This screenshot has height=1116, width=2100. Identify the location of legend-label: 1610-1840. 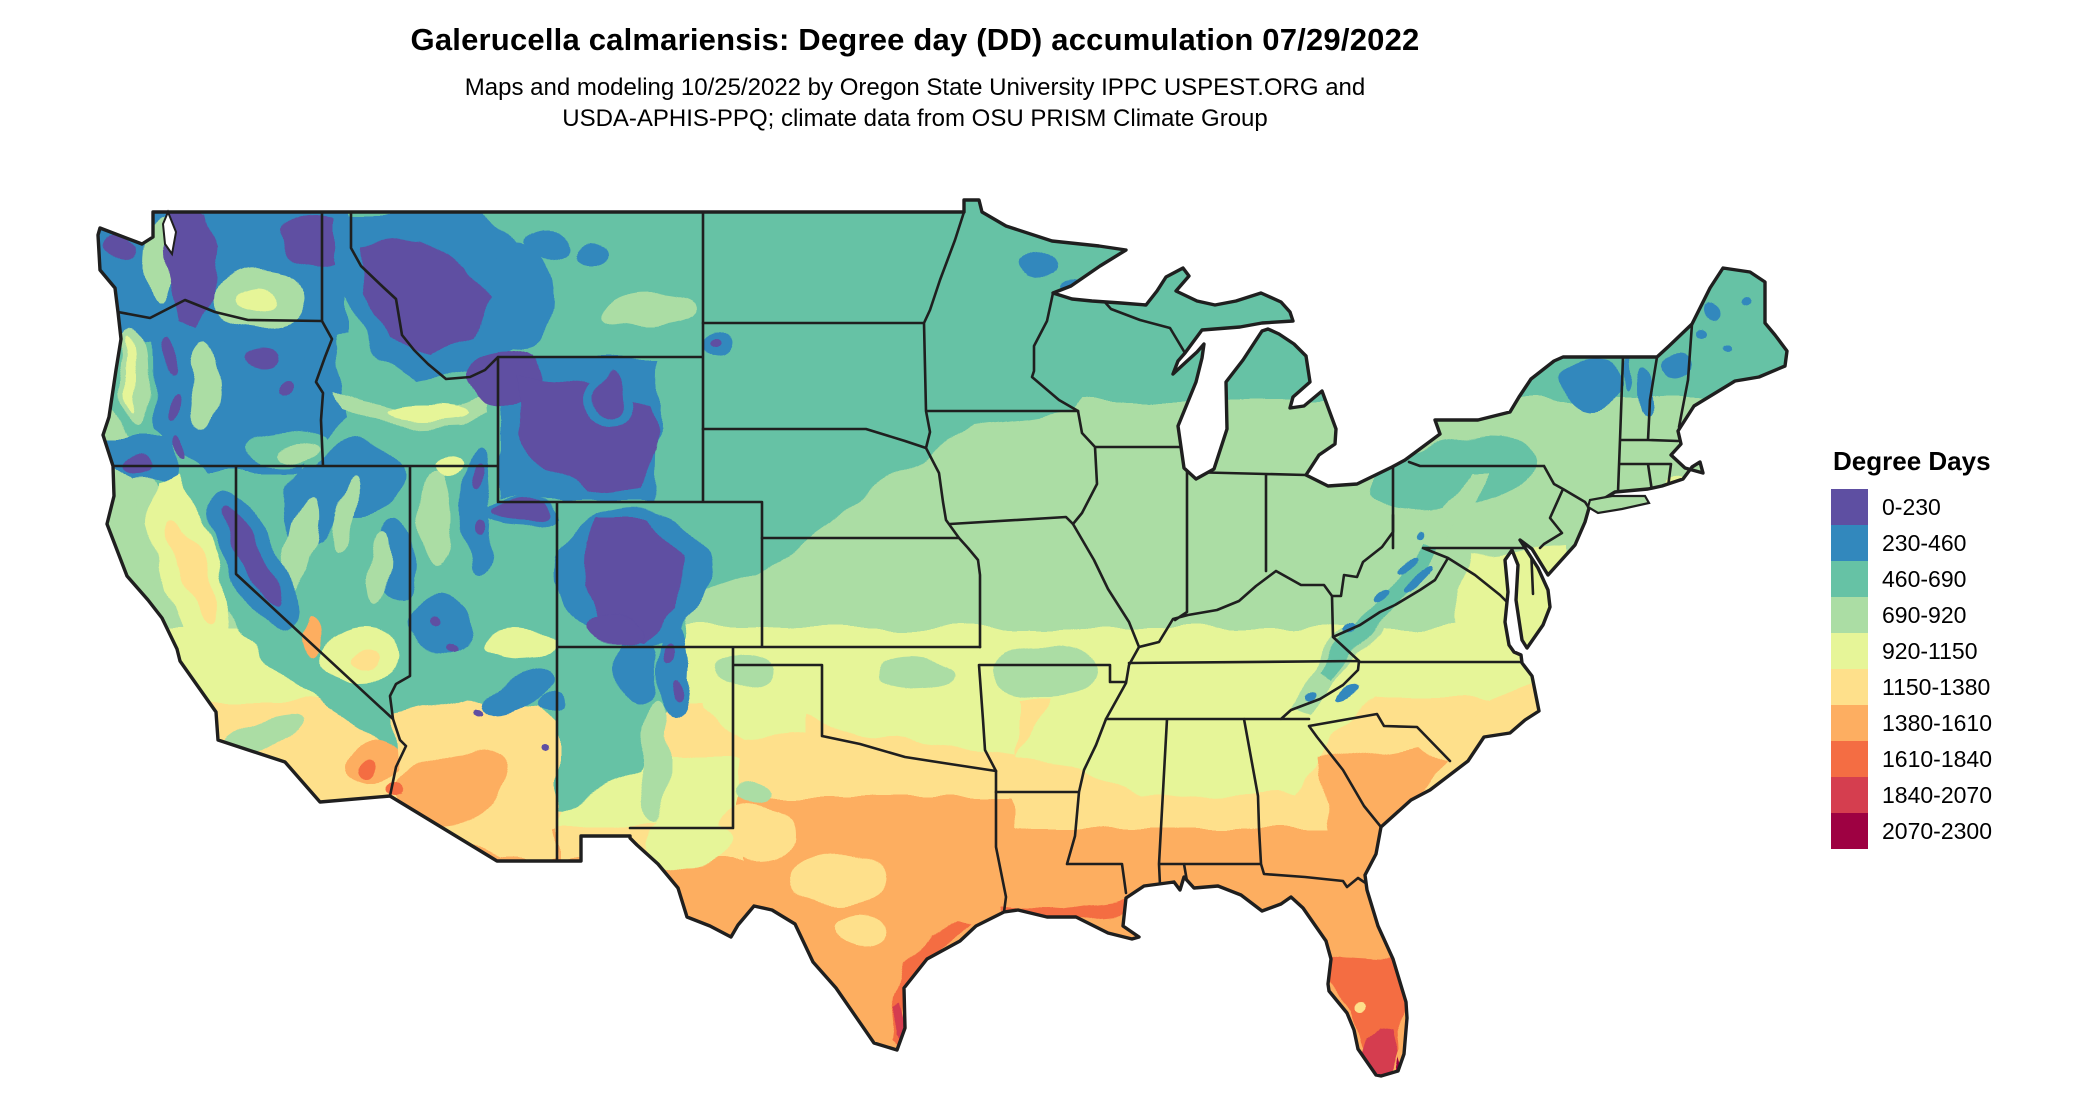
(1937, 759).